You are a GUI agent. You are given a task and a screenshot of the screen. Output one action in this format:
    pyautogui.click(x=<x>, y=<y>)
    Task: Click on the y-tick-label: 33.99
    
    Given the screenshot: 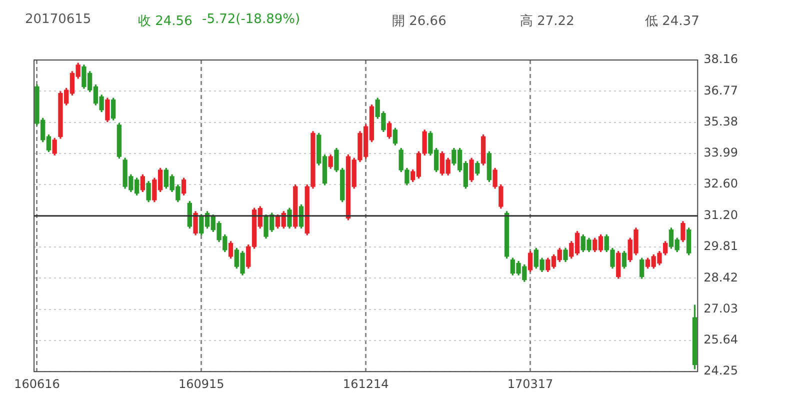 What is the action you would take?
    pyautogui.click(x=721, y=153)
    